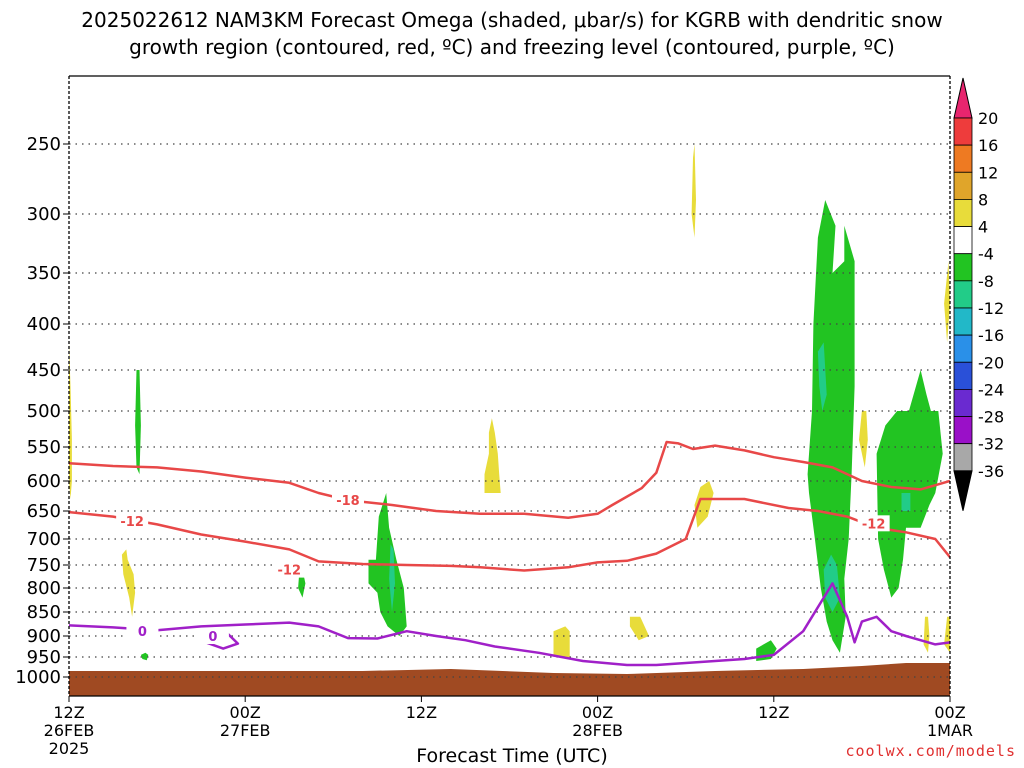 The width and height of the screenshot is (1024, 768). Describe the element at coordinates (930, 751) in the screenshot. I see `credit-label: coolwx.com/models` at that location.